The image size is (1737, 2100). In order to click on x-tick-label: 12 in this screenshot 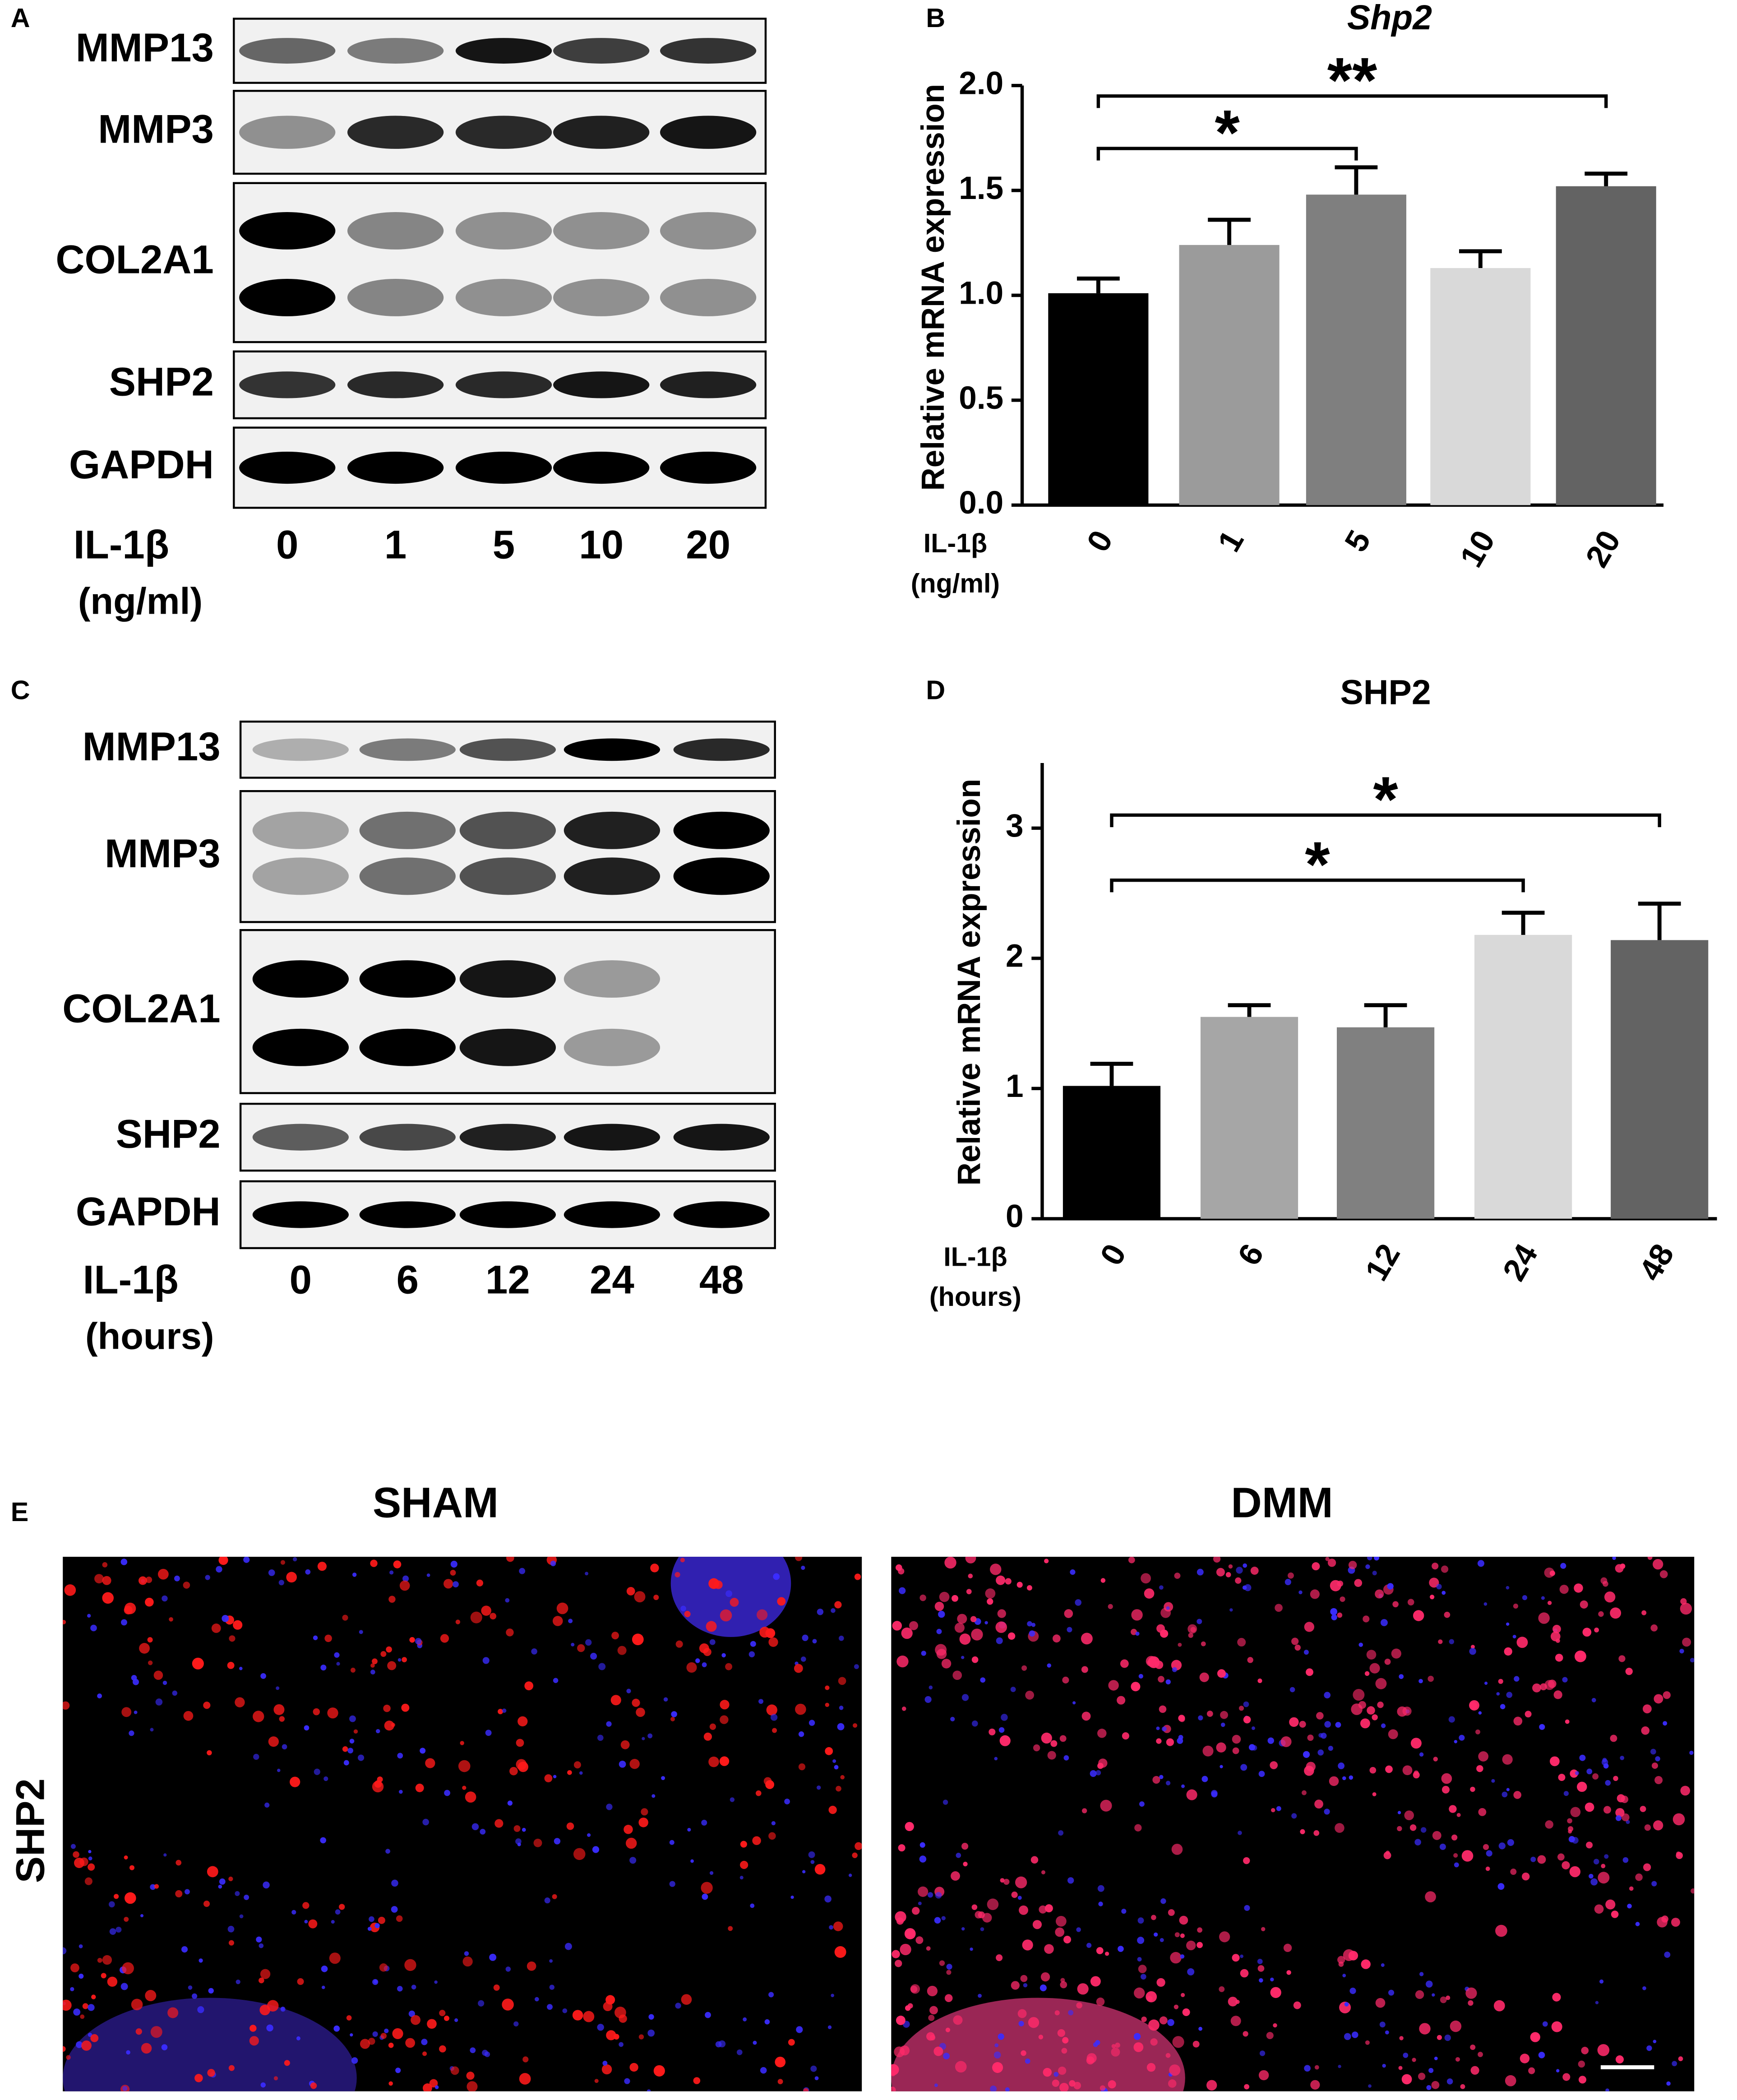, I will do `click(1382, 1262)`.